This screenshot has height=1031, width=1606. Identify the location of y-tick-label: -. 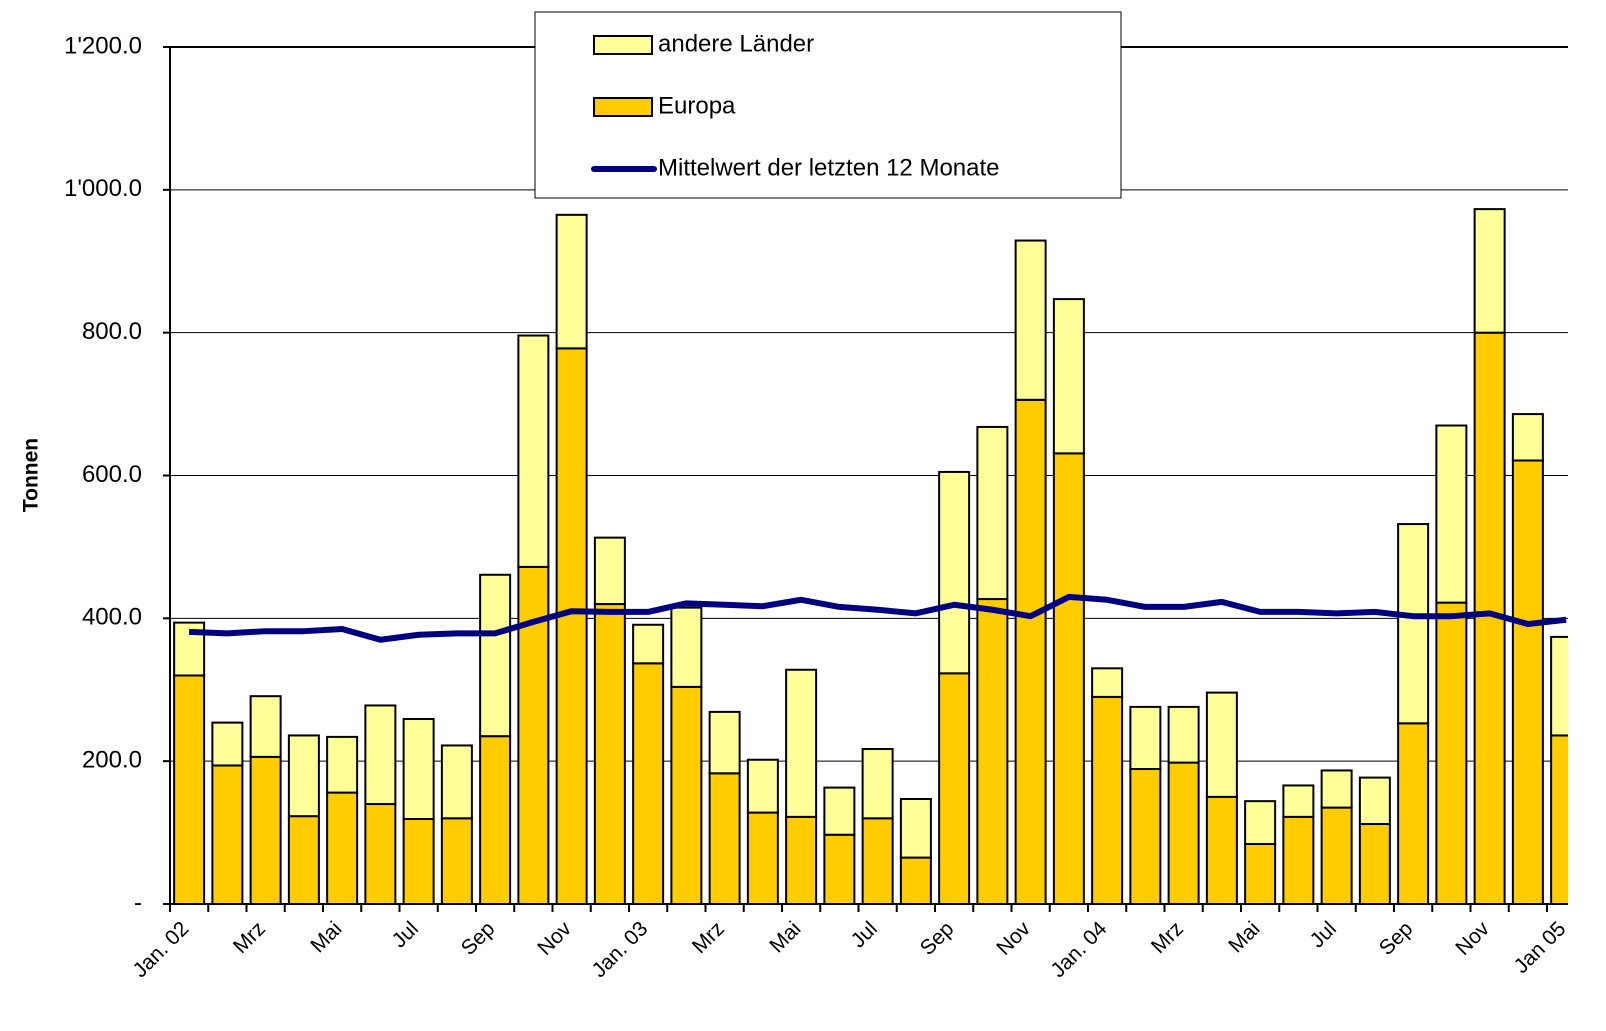
(138, 902).